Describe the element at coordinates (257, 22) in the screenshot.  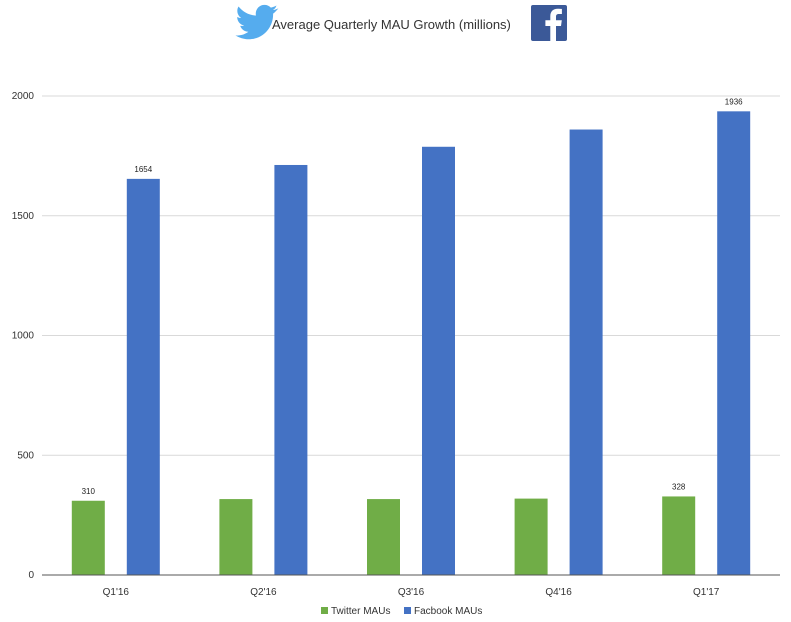
I see `twitter-bird-icon` at that location.